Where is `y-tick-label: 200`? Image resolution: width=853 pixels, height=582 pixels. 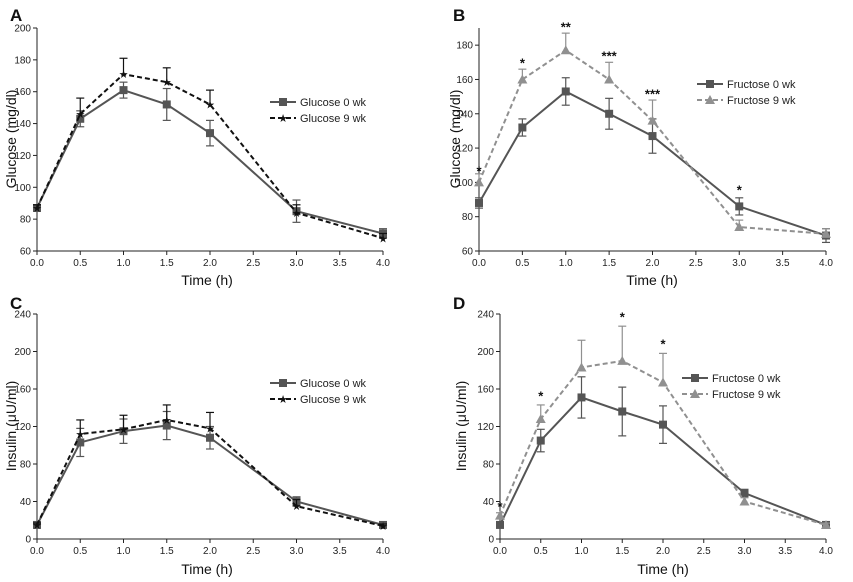 y-tick-label: 200 is located at coordinates (485, 352).